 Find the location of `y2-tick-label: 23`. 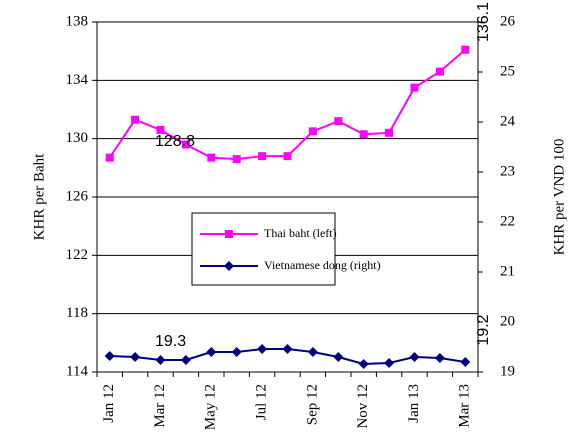

y2-tick-label: 23 is located at coordinates (507, 171).